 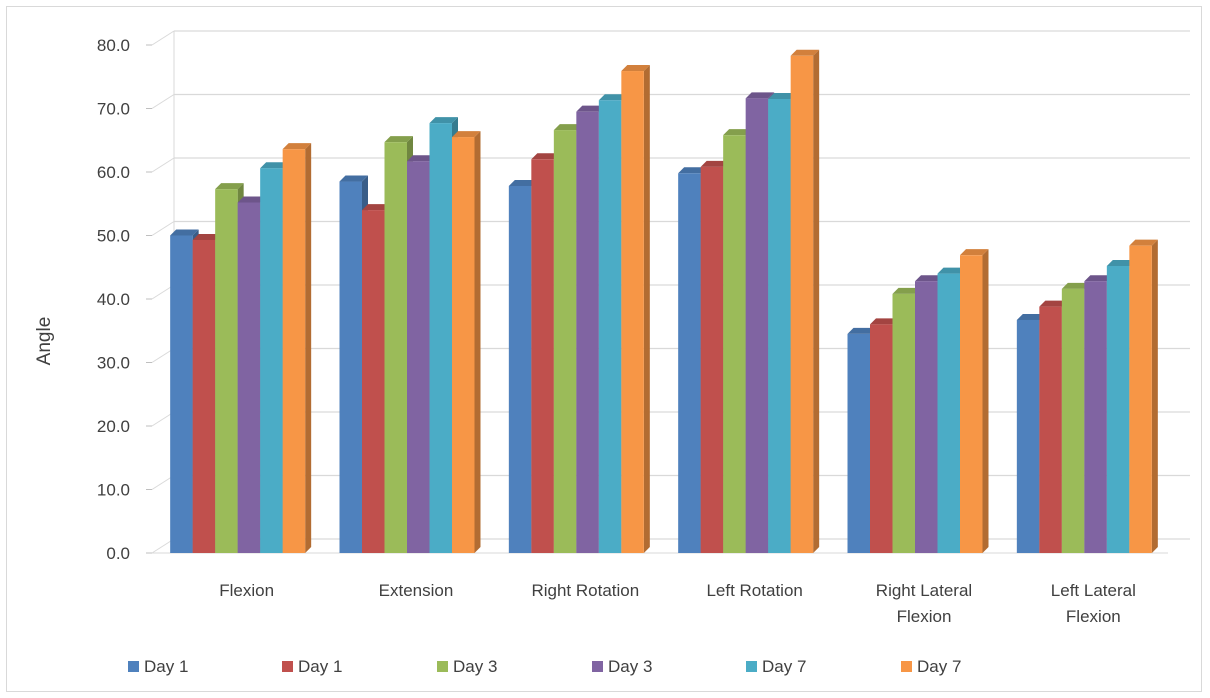 What do you see at coordinates (924, 590) in the screenshot?
I see `x-tick-label: Right Lateral` at bounding box center [924, 590].